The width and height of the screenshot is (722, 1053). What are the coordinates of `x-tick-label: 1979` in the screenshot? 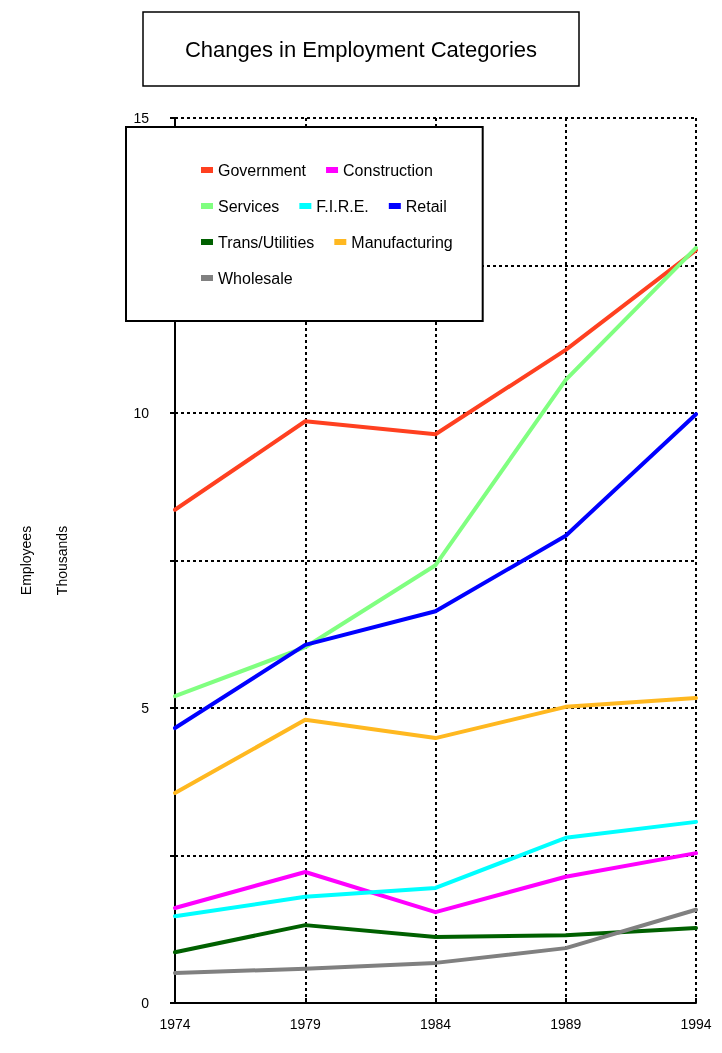 It's located at (305, 1024).